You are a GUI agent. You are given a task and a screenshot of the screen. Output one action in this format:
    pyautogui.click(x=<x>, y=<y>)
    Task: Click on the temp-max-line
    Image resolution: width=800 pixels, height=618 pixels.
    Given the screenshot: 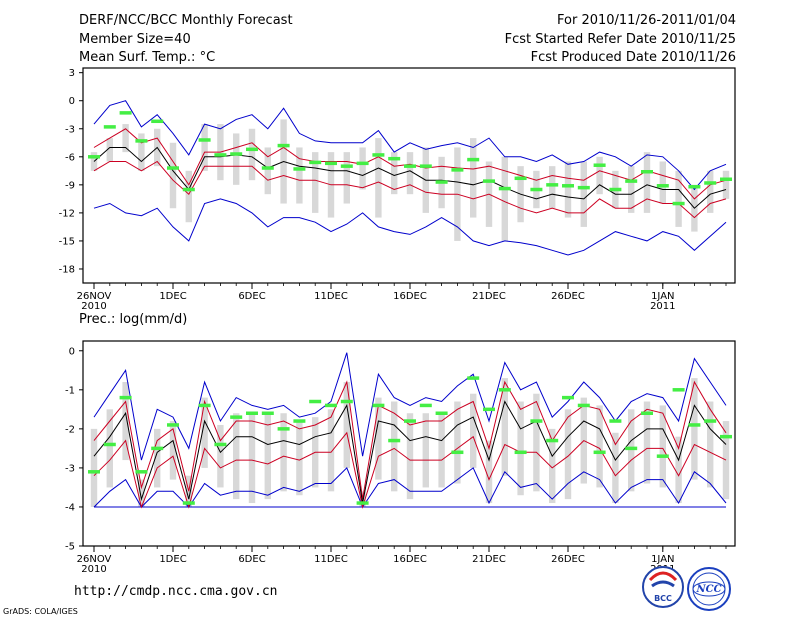 What is the action you would take?
    pyautogui.click(x=410, y=145)
    